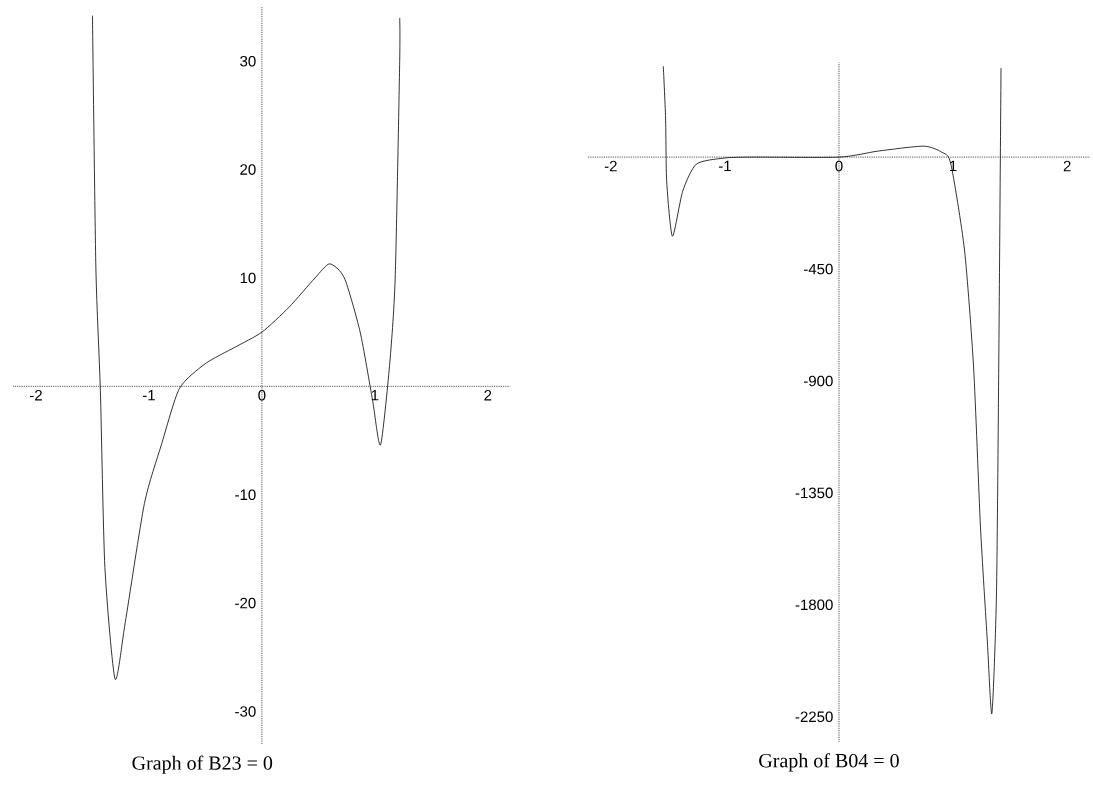 The height and width of the screenshot is (804, 1093). Describe the element at coordinates (818, 381) in the screenshot. I see `y-tick-label: -900` at that location.